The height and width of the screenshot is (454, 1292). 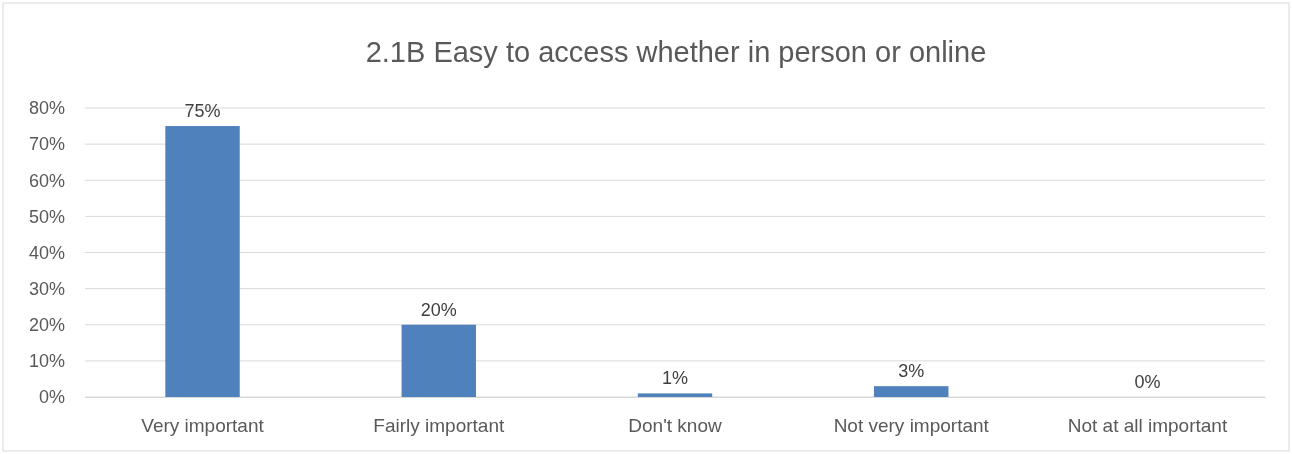 I want to click on x-tick-label: Fairly important, so click(x=439, y=426).